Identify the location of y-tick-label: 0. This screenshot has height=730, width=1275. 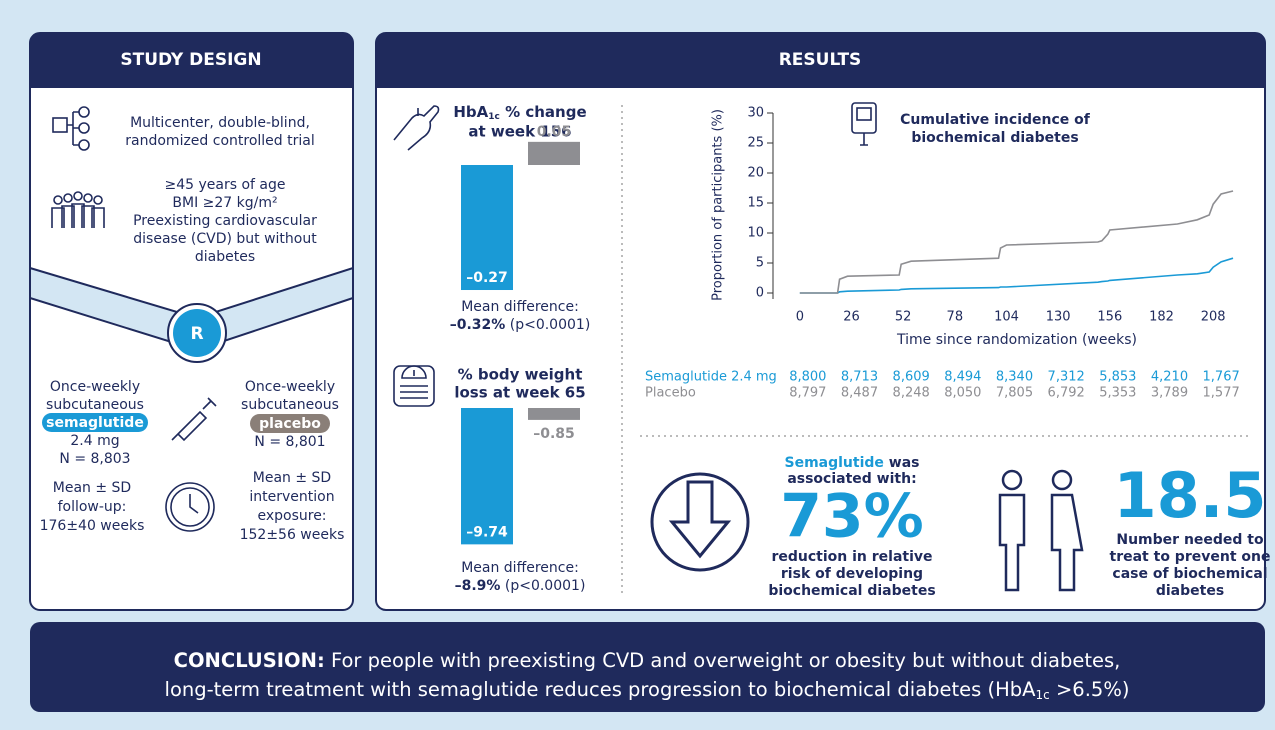
(760, 293).